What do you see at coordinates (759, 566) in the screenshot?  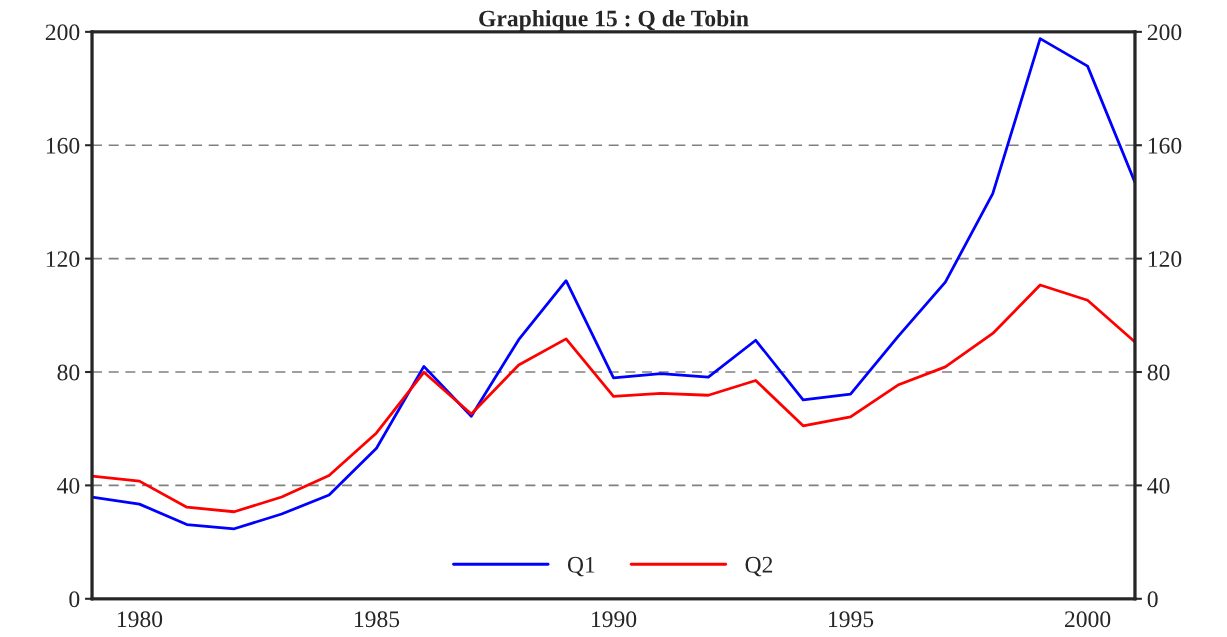 I see `legend-label: Q2` at bounding box center [759, 566].